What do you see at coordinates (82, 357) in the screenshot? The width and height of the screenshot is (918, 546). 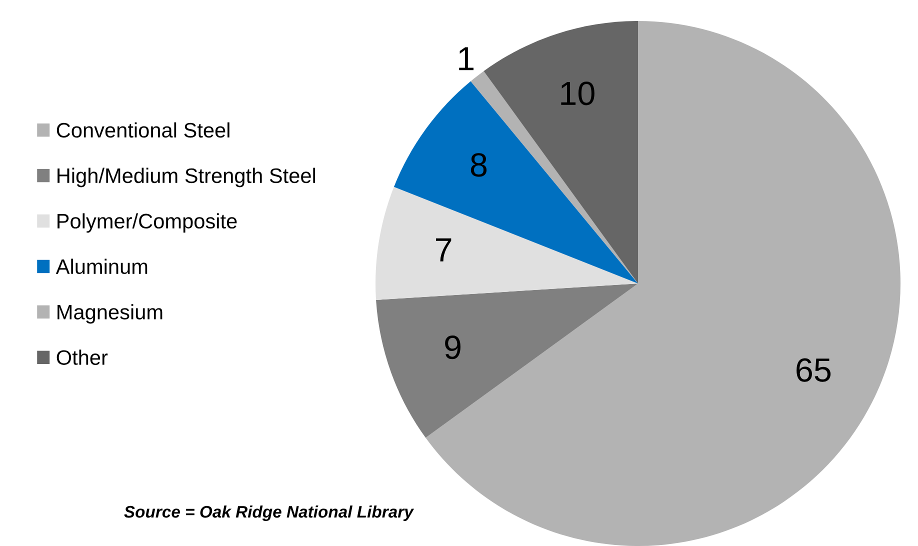 I see `legend-label: Other` at bounding box center [82, 357].